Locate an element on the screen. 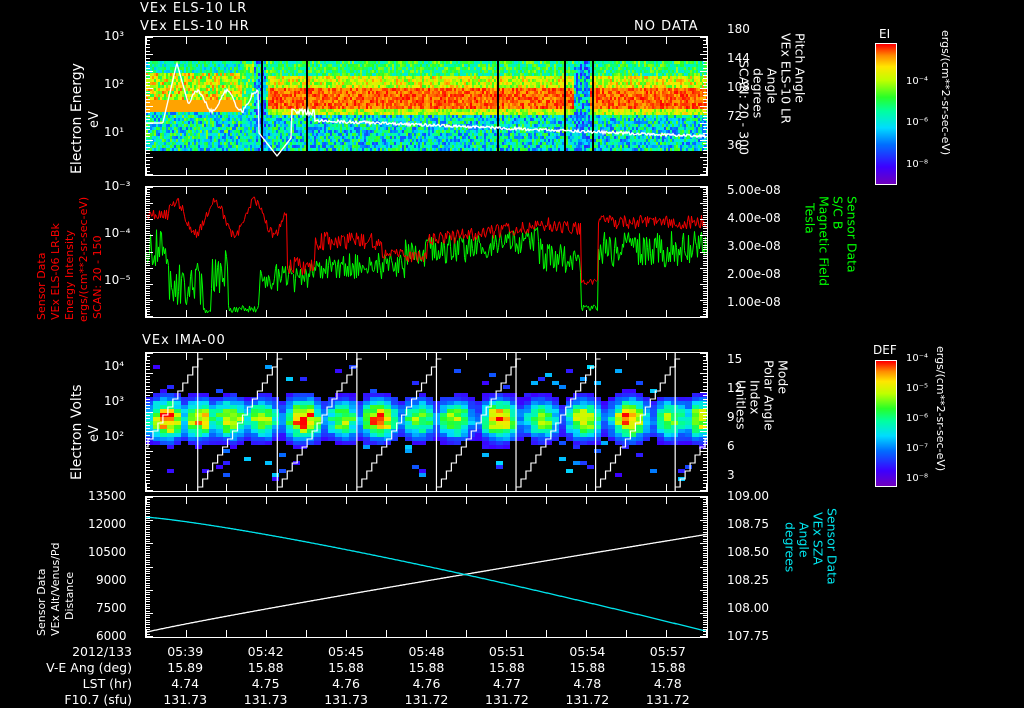  colorbar2-tick-3: 10⁻⁶ is located at coordinates (917, 418).